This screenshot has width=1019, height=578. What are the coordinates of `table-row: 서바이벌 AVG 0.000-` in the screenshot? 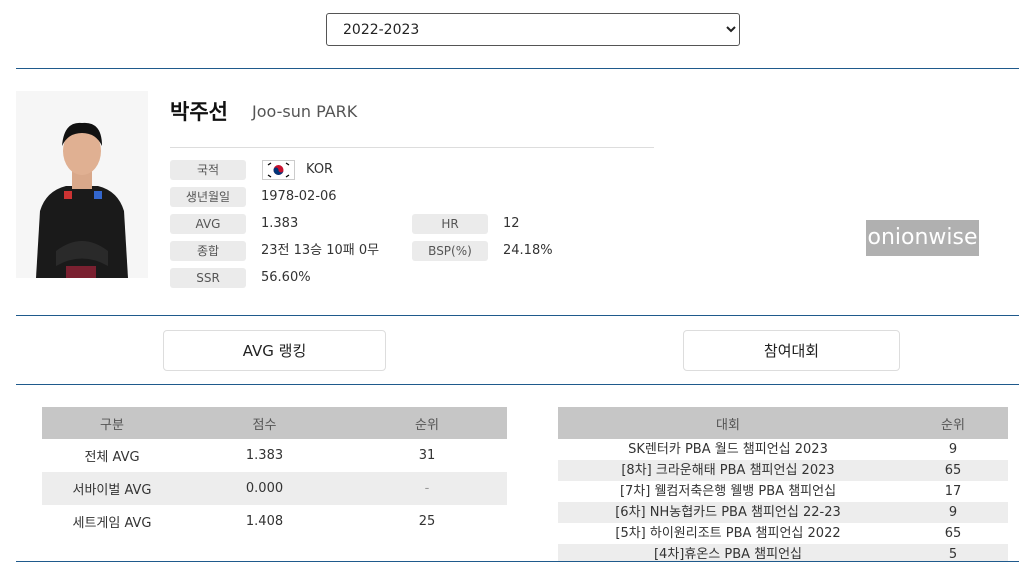 It's located at (274, 488).